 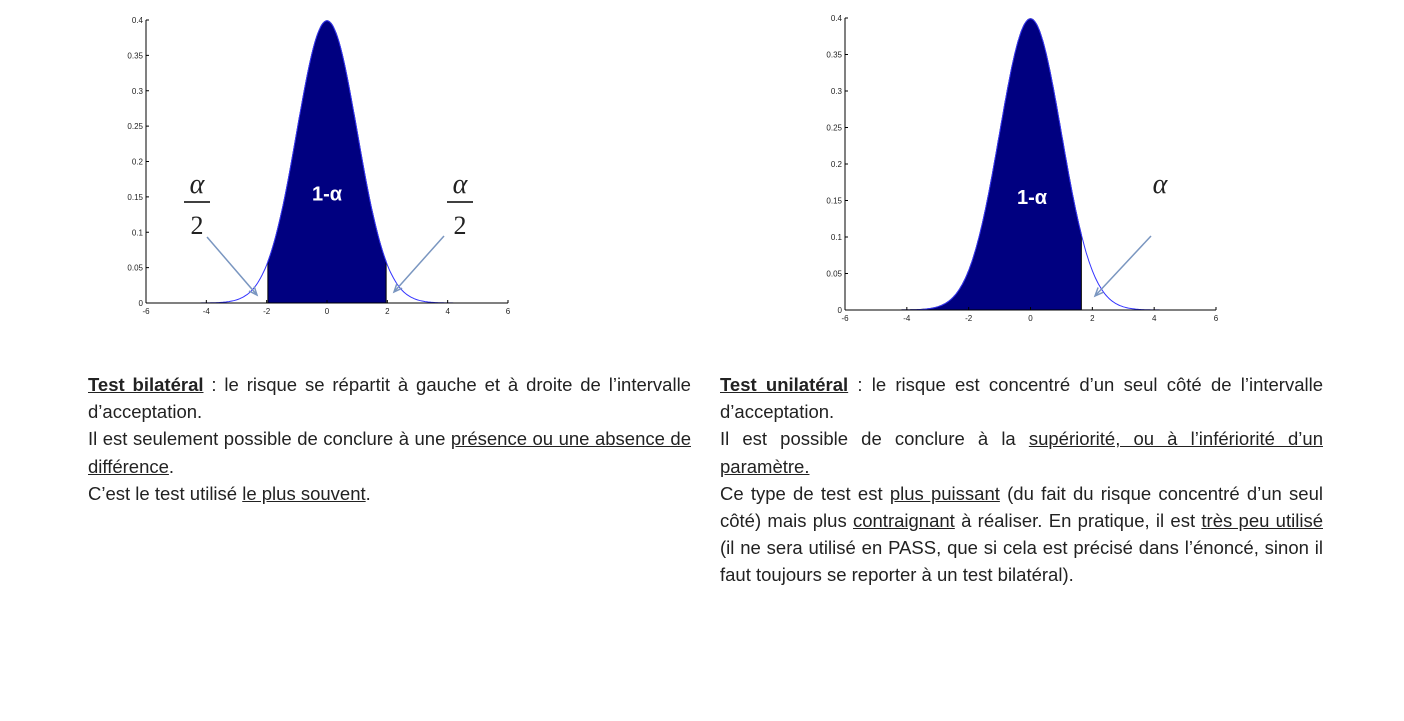 What do you see at coordinates (389, 452) in the screenshot?
I see `text: présence ou une absence de différence` at bounding box center [389, 452].